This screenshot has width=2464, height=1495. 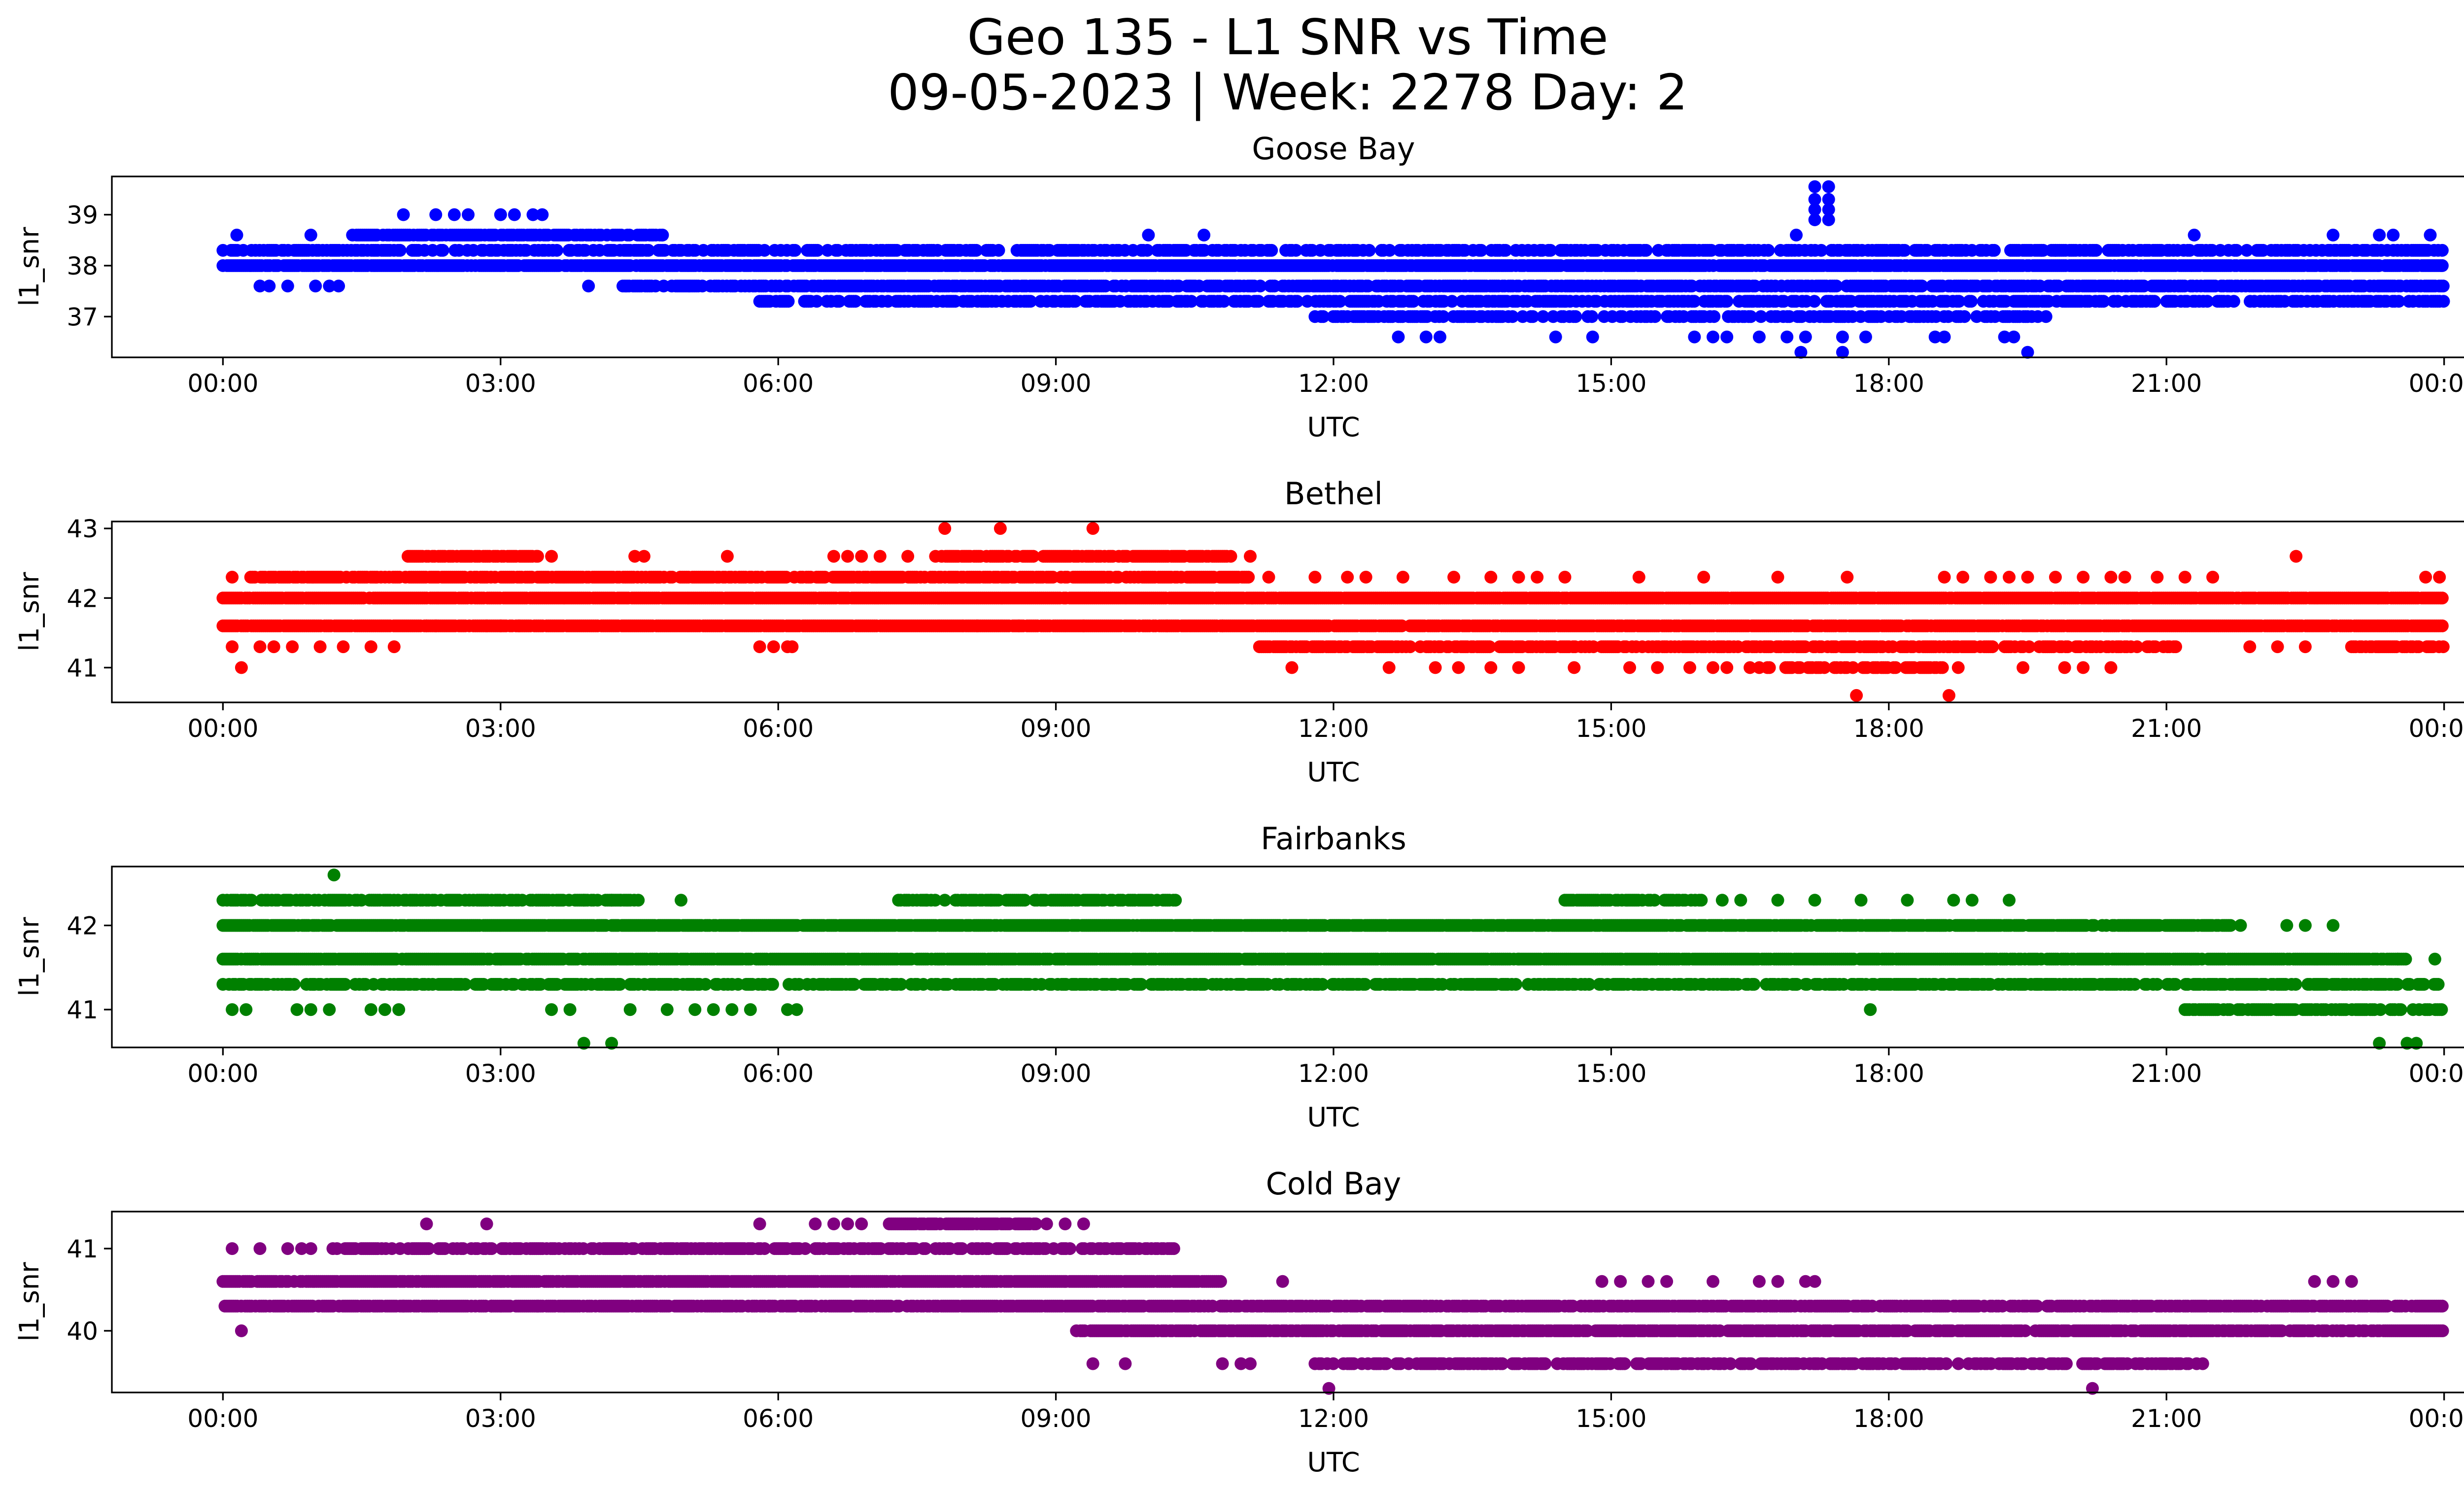 What do you see at coordinates (1287, 92) in the screenshot?
I see `figure-title-line2: 09-05-2023 | Week: 2278 Day: 2` at bounding box center [1287, 92].